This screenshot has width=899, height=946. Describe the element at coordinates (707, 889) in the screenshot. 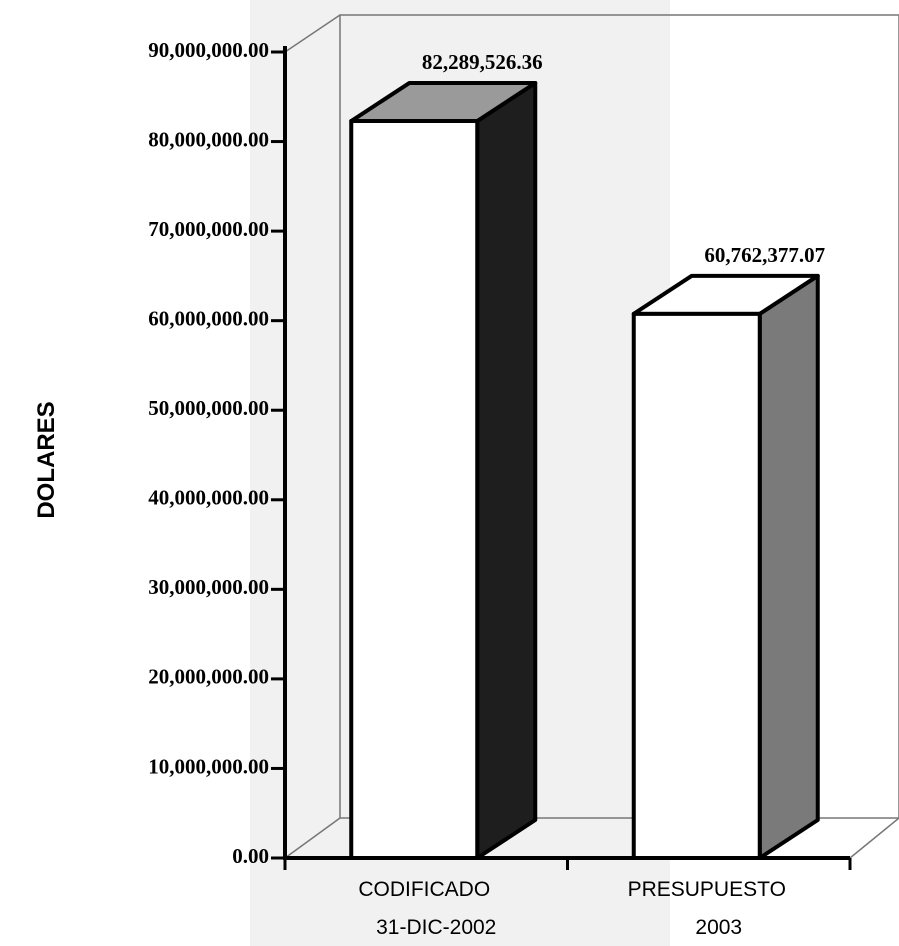

I see `x-tick-label: PRESUPUESTO` at that location.